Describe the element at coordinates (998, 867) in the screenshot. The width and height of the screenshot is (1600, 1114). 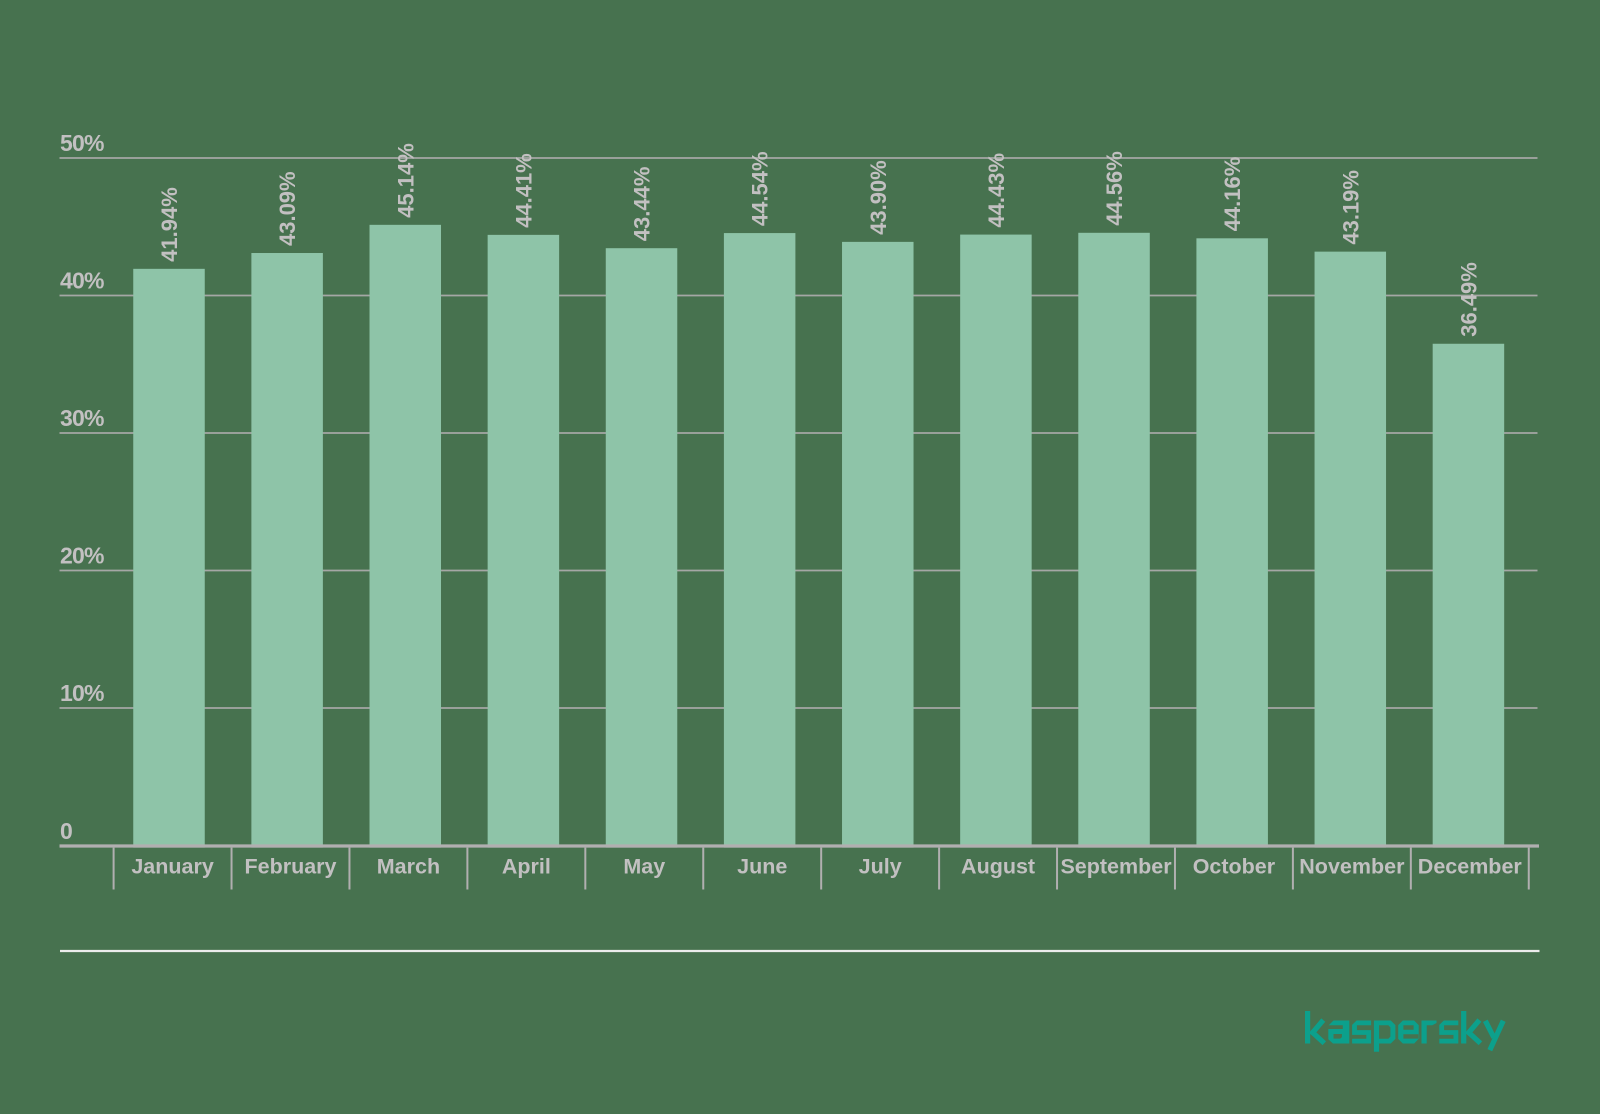
I see `svg-text: August` at that location.